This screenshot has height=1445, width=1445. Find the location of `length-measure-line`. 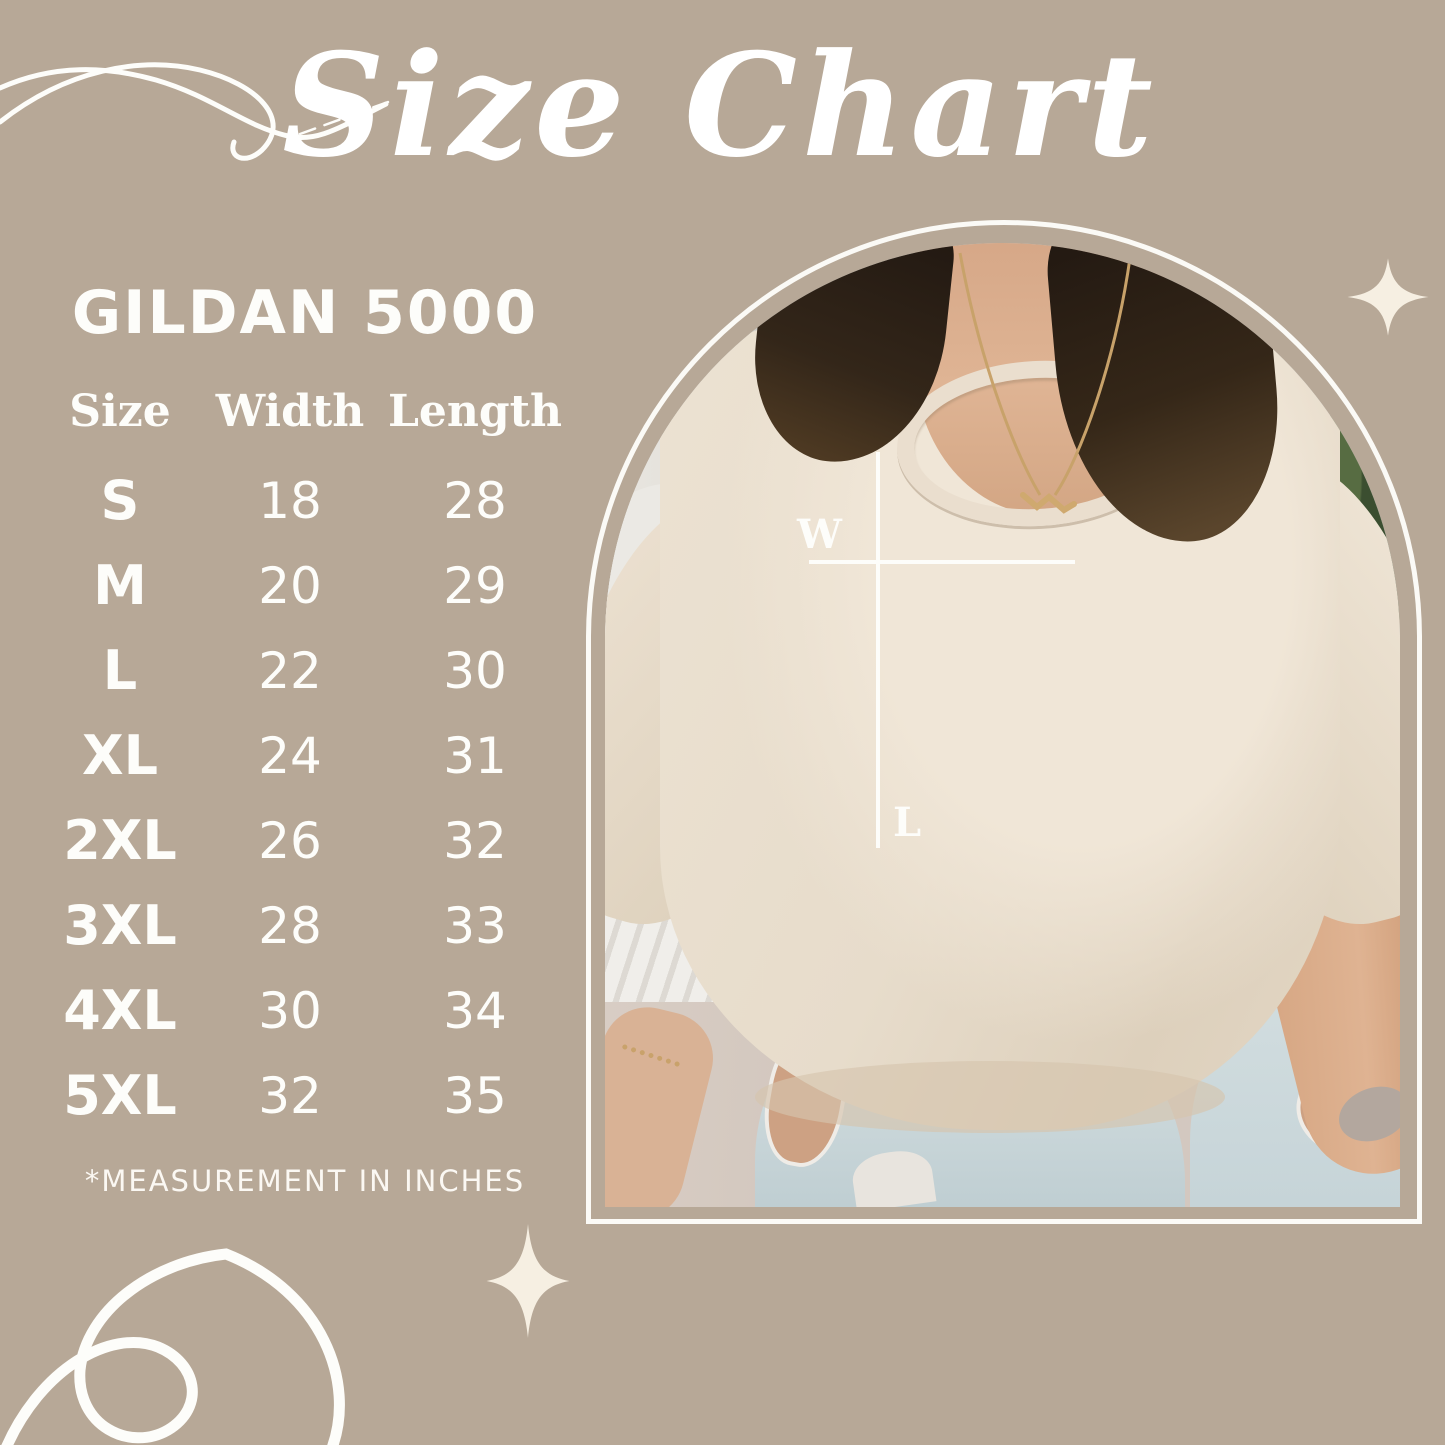

length-measure-line is located at coordinates (878, 650).